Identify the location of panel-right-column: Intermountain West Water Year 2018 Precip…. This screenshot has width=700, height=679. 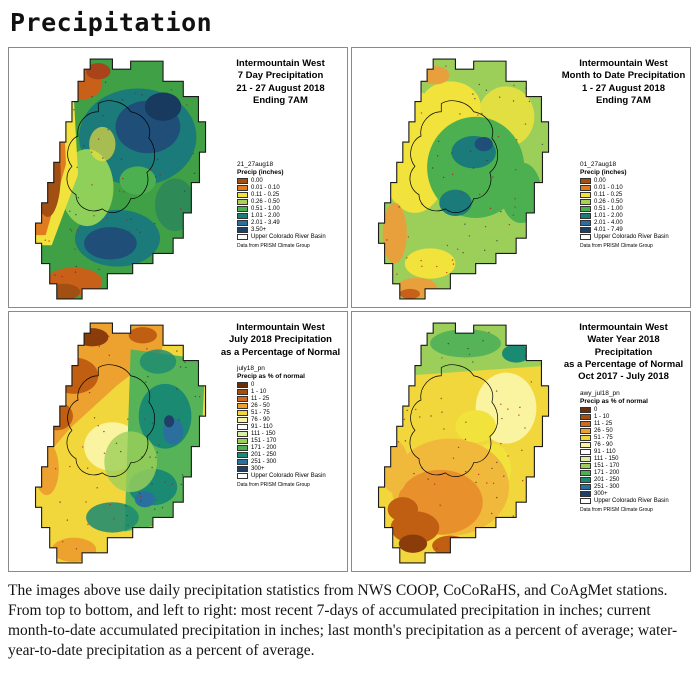
(623, 417).